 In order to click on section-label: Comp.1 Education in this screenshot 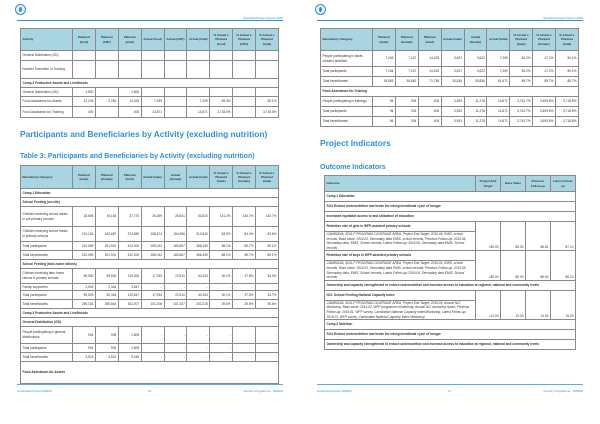, I will do `click(149, 193)`.